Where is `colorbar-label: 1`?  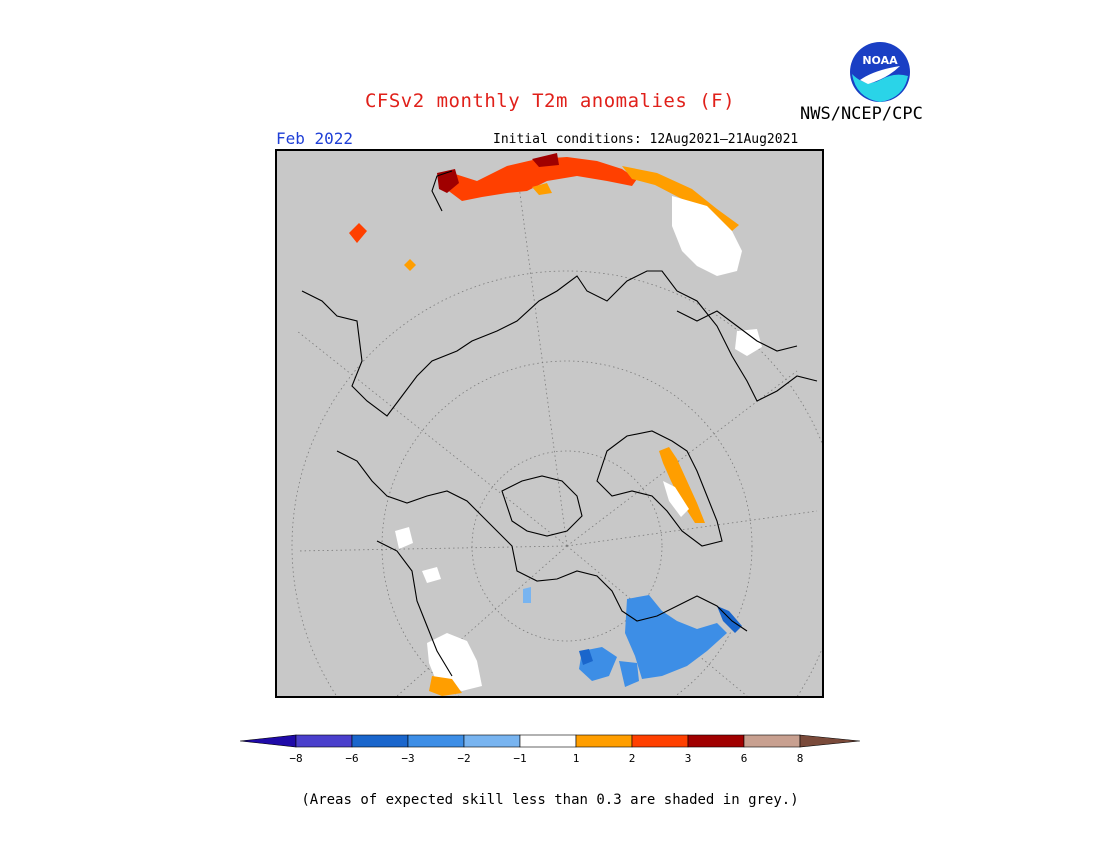 colorbar-label: 1 is located at coordinates (576, 758).